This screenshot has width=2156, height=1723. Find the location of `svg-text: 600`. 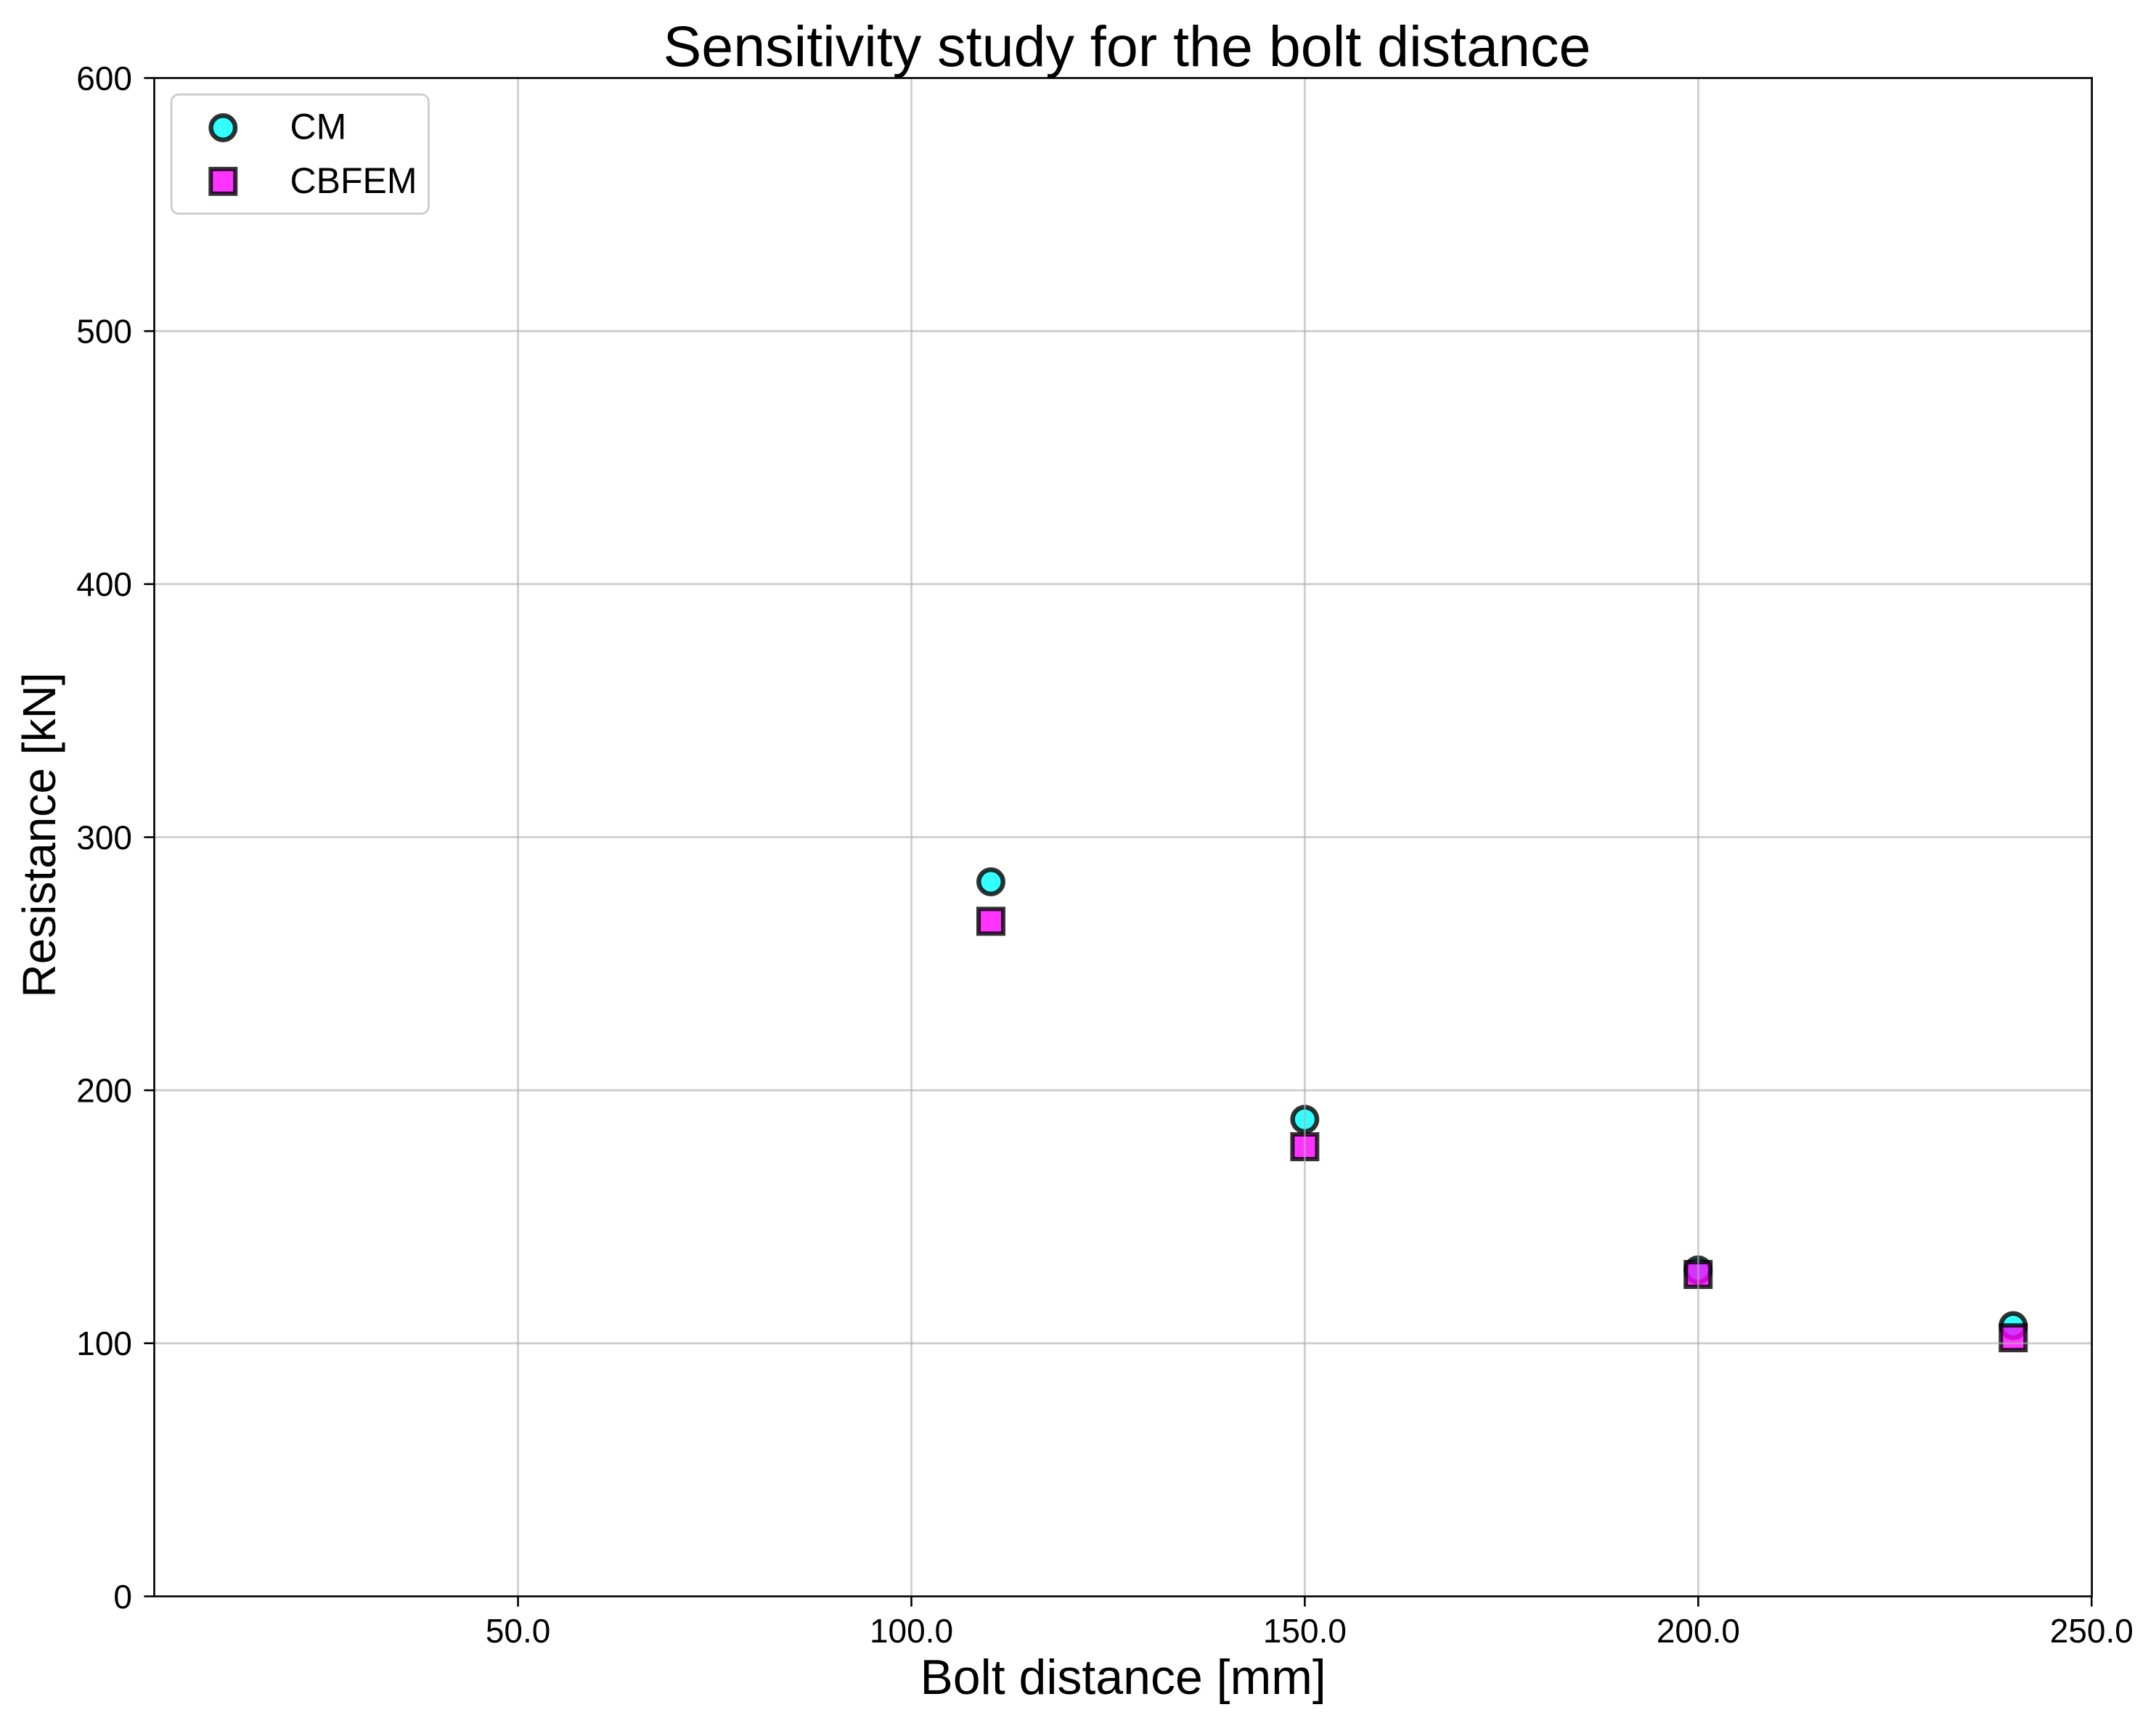

svg-text: 600 is located at coordinates (104, 78).